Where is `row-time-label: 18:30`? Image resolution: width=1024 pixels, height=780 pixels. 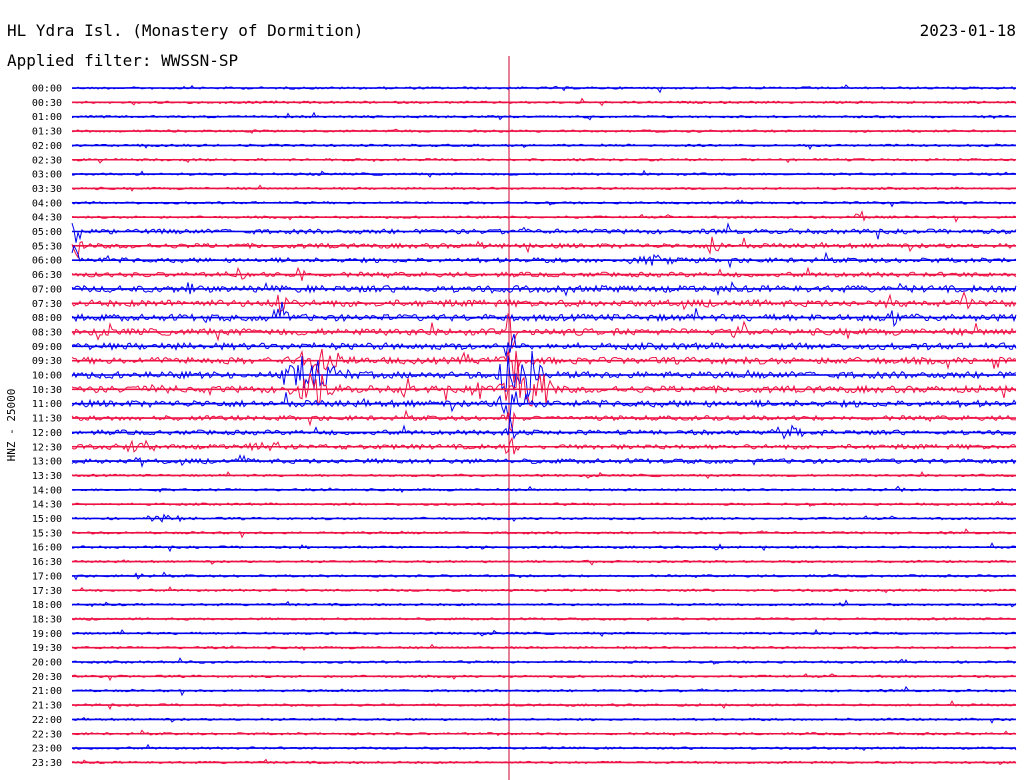
row-time-label: 18:30 is located at coordinates (47, 619).